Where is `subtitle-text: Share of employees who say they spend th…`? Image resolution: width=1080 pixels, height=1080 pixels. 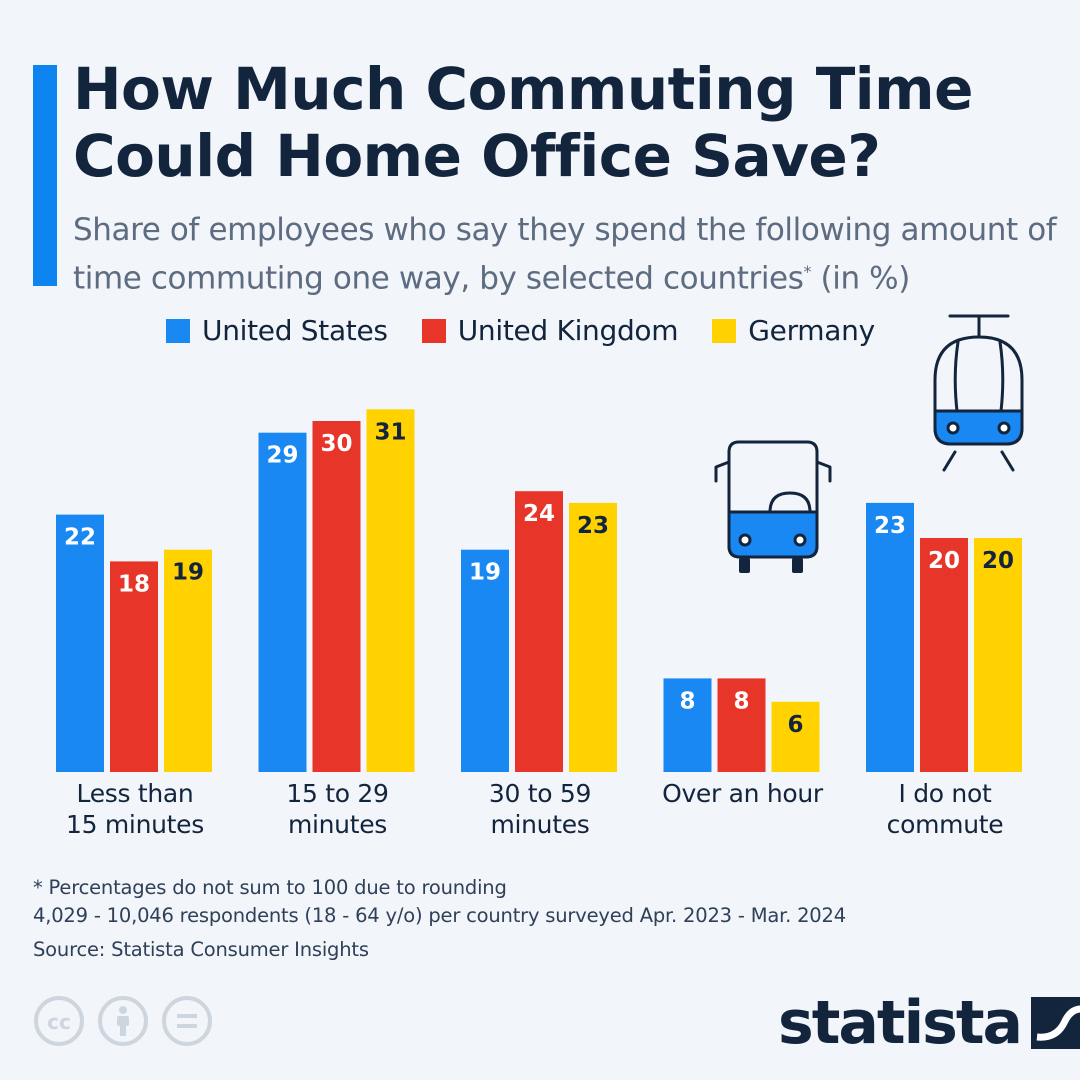 subtitle-text: Share of employees who say they spend th… is located at coordinates (565, 254).